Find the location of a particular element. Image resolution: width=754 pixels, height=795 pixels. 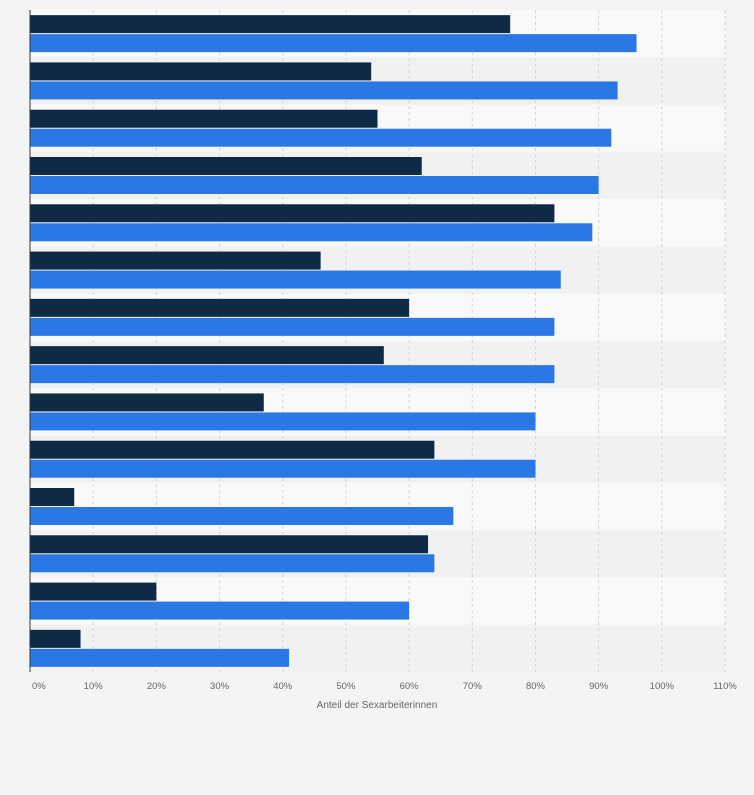

x-tick-label: 60% is located at coordinates (410, 686).